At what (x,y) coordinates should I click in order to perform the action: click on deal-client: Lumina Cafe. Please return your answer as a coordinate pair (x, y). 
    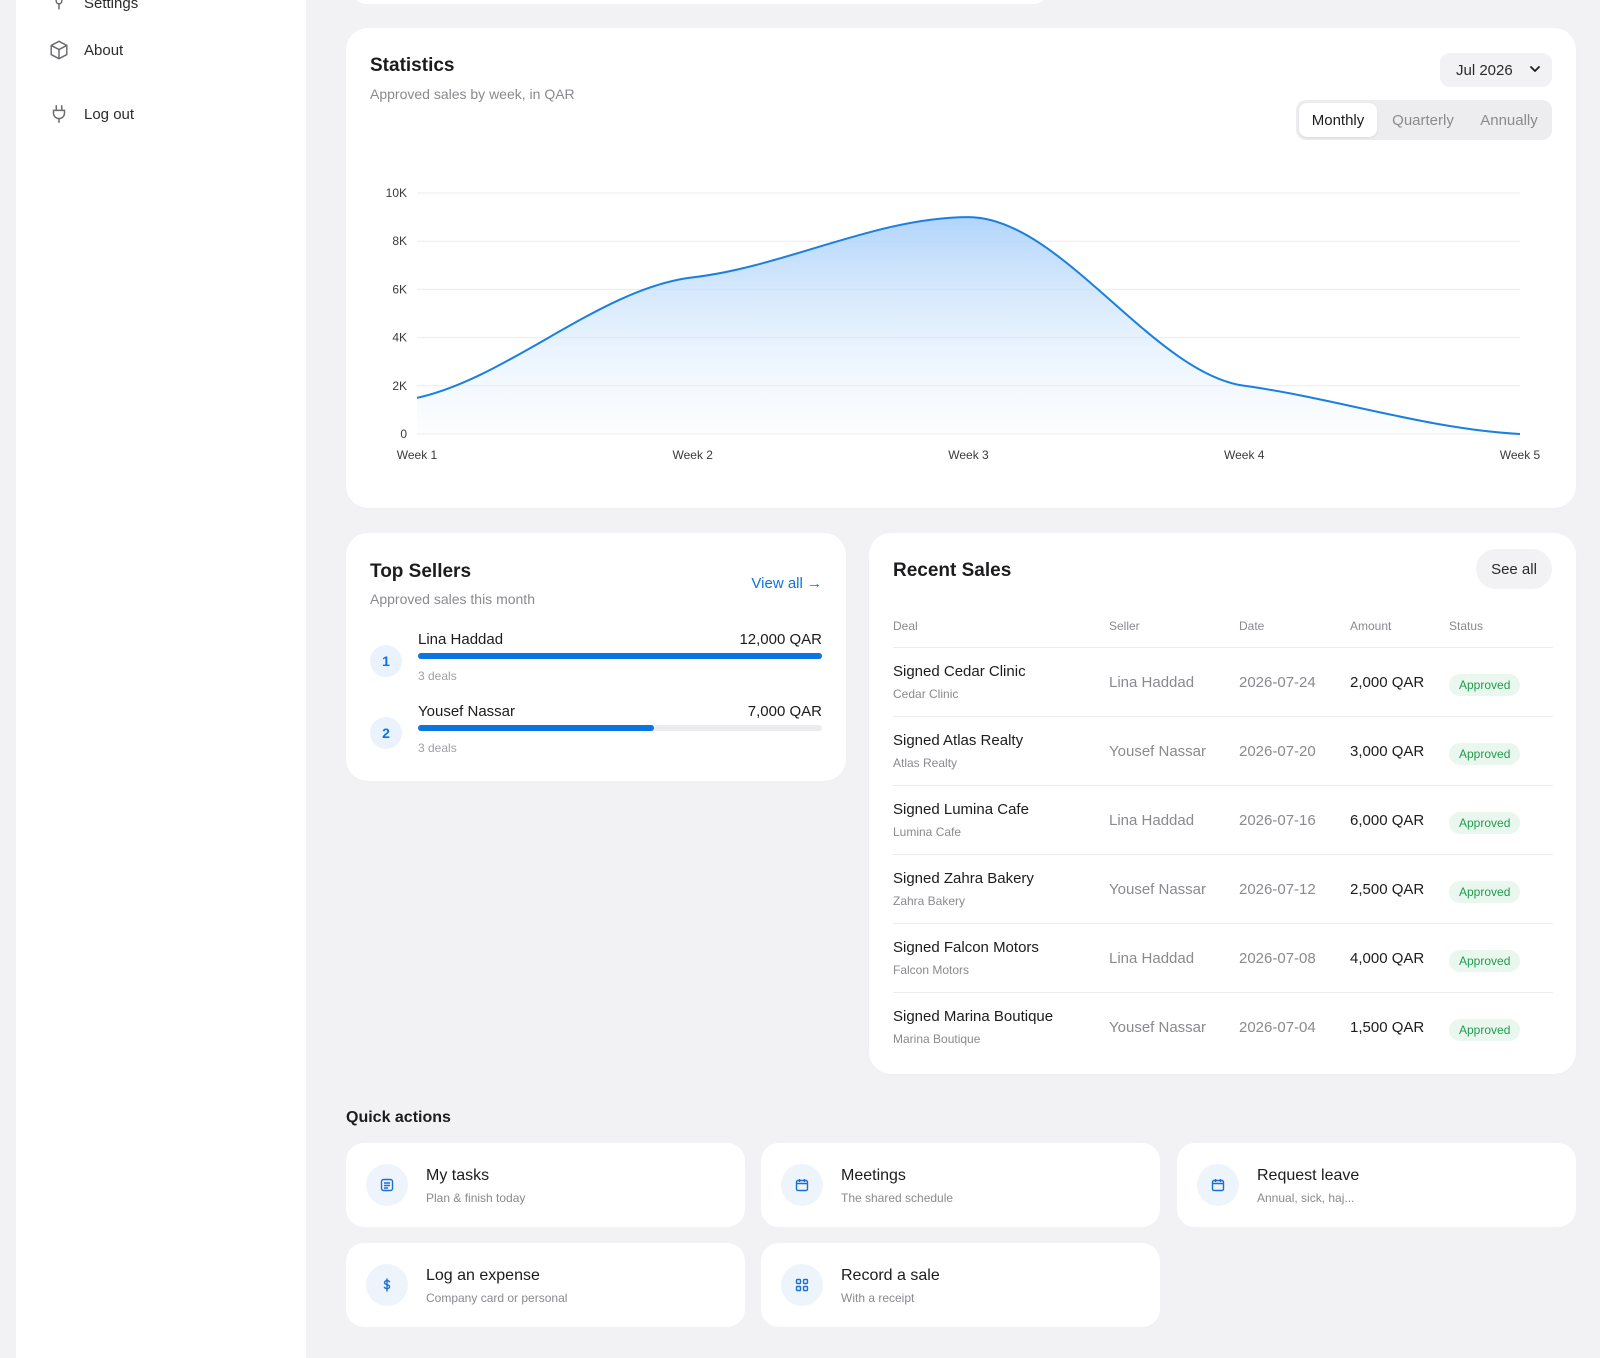
    Looking at the image, I should click on (927, 832).